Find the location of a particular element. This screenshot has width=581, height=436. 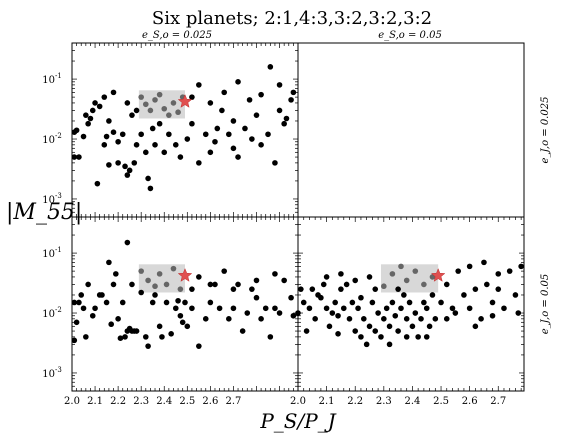

y-tick-label: 10-1 is located at coordinates (52, 253).